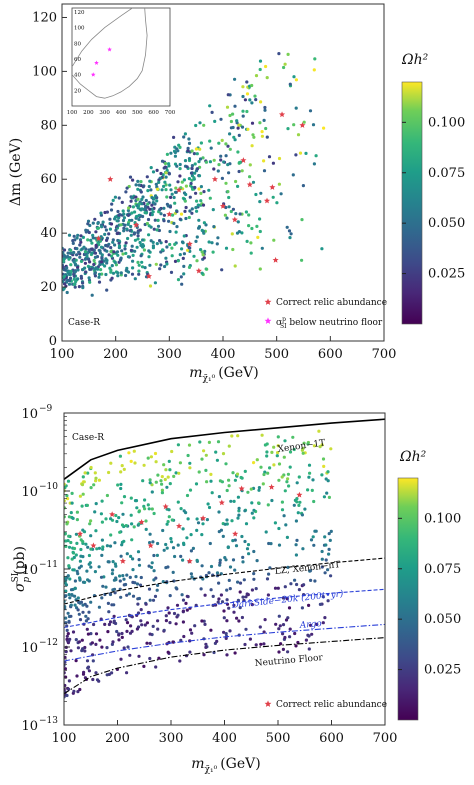 The width and height of the screenshot is (474, 785). What do you see at coordinates (385, 738) in the screenshot?
I see `p2-x-tick-label: 700` at bounding box center [385, 738].